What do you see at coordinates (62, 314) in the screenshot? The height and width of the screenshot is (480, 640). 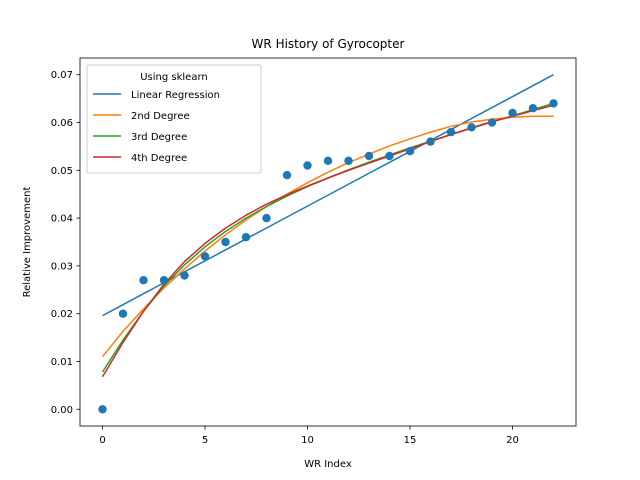 I see `y-tick-label: 0.02` at bounding box center [62, 314].